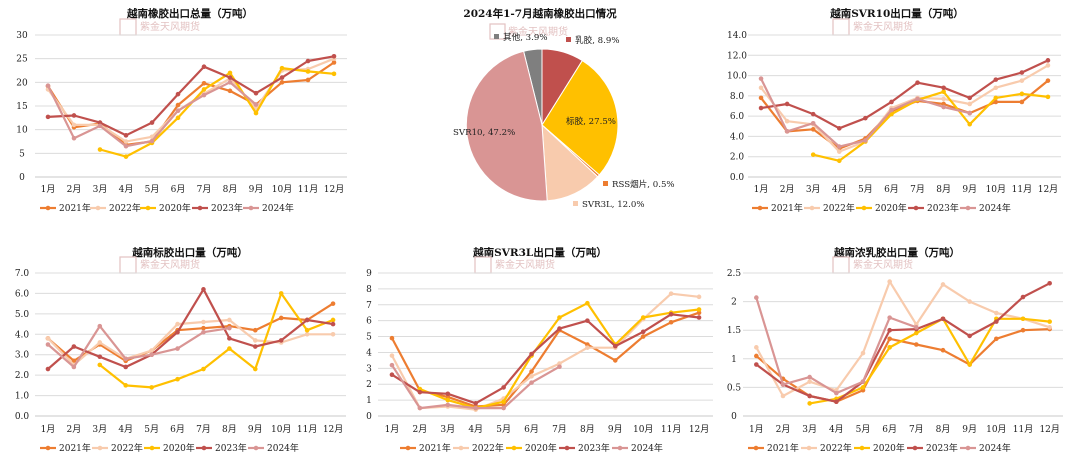 The width and height of the screenshot is (1080, 465). Describe the element at coordinates (22, 60) in the screenshot. I see `y-tick-label: 25` at that location.